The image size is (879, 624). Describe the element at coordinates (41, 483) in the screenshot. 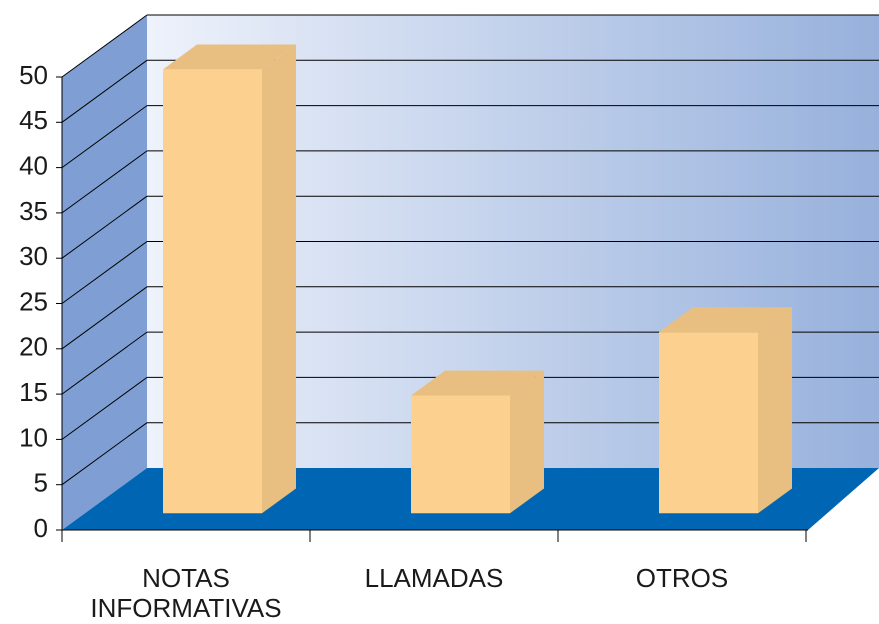

I see `y-tick-label: 5` at that location.